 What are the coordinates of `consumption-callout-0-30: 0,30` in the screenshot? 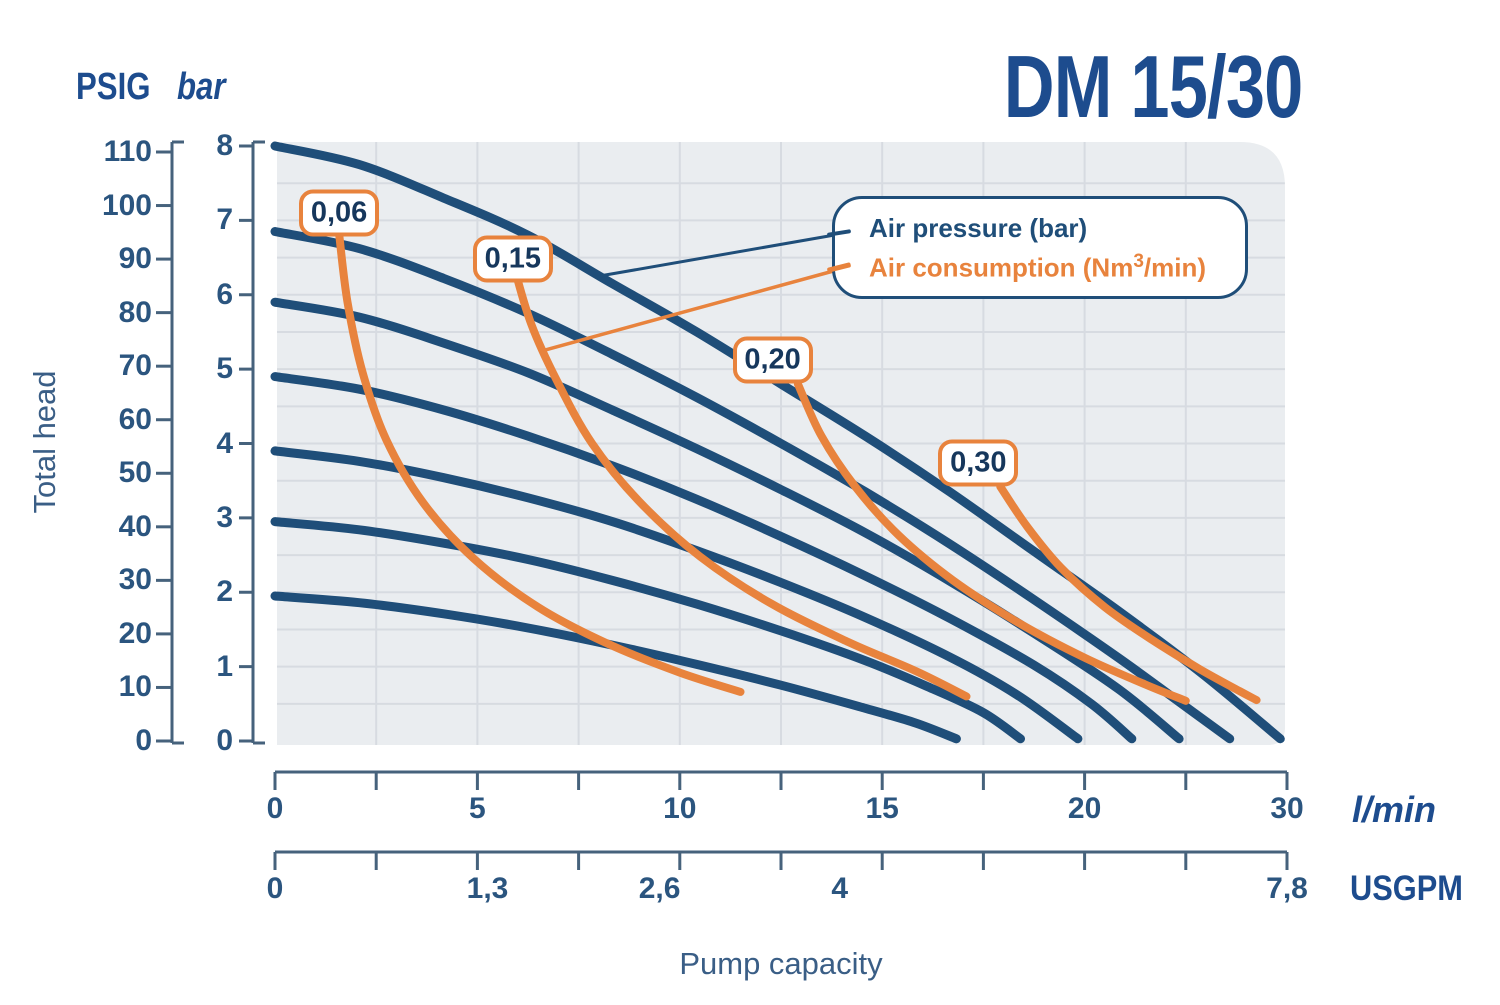 It's located at (978, 463).